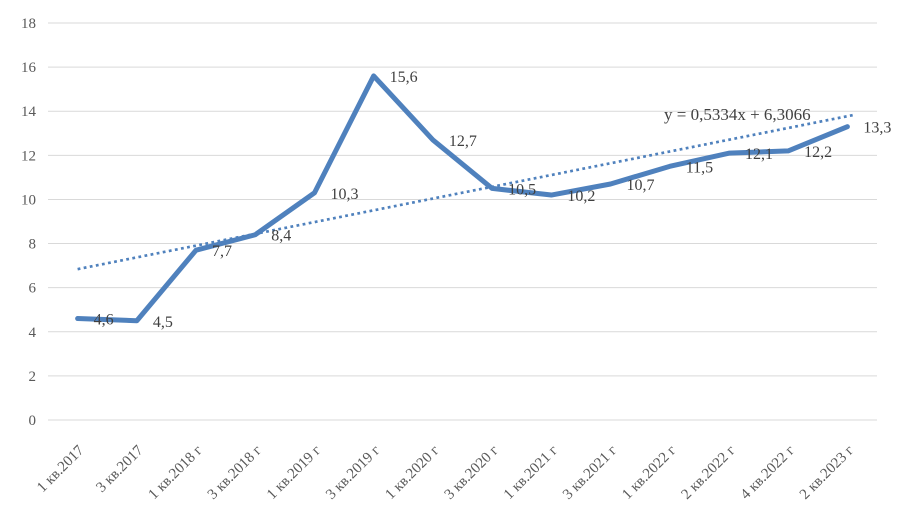  What do you see at coordinates (104, 320) in the screenshot?
I see `data-label: 4,6` at bounding box center [104, 320].